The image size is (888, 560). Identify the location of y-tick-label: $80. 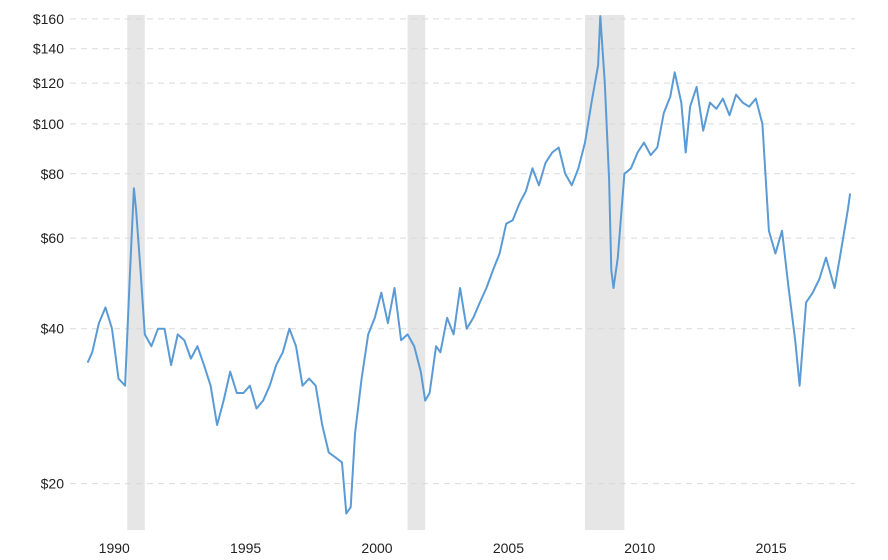
(53, 174).